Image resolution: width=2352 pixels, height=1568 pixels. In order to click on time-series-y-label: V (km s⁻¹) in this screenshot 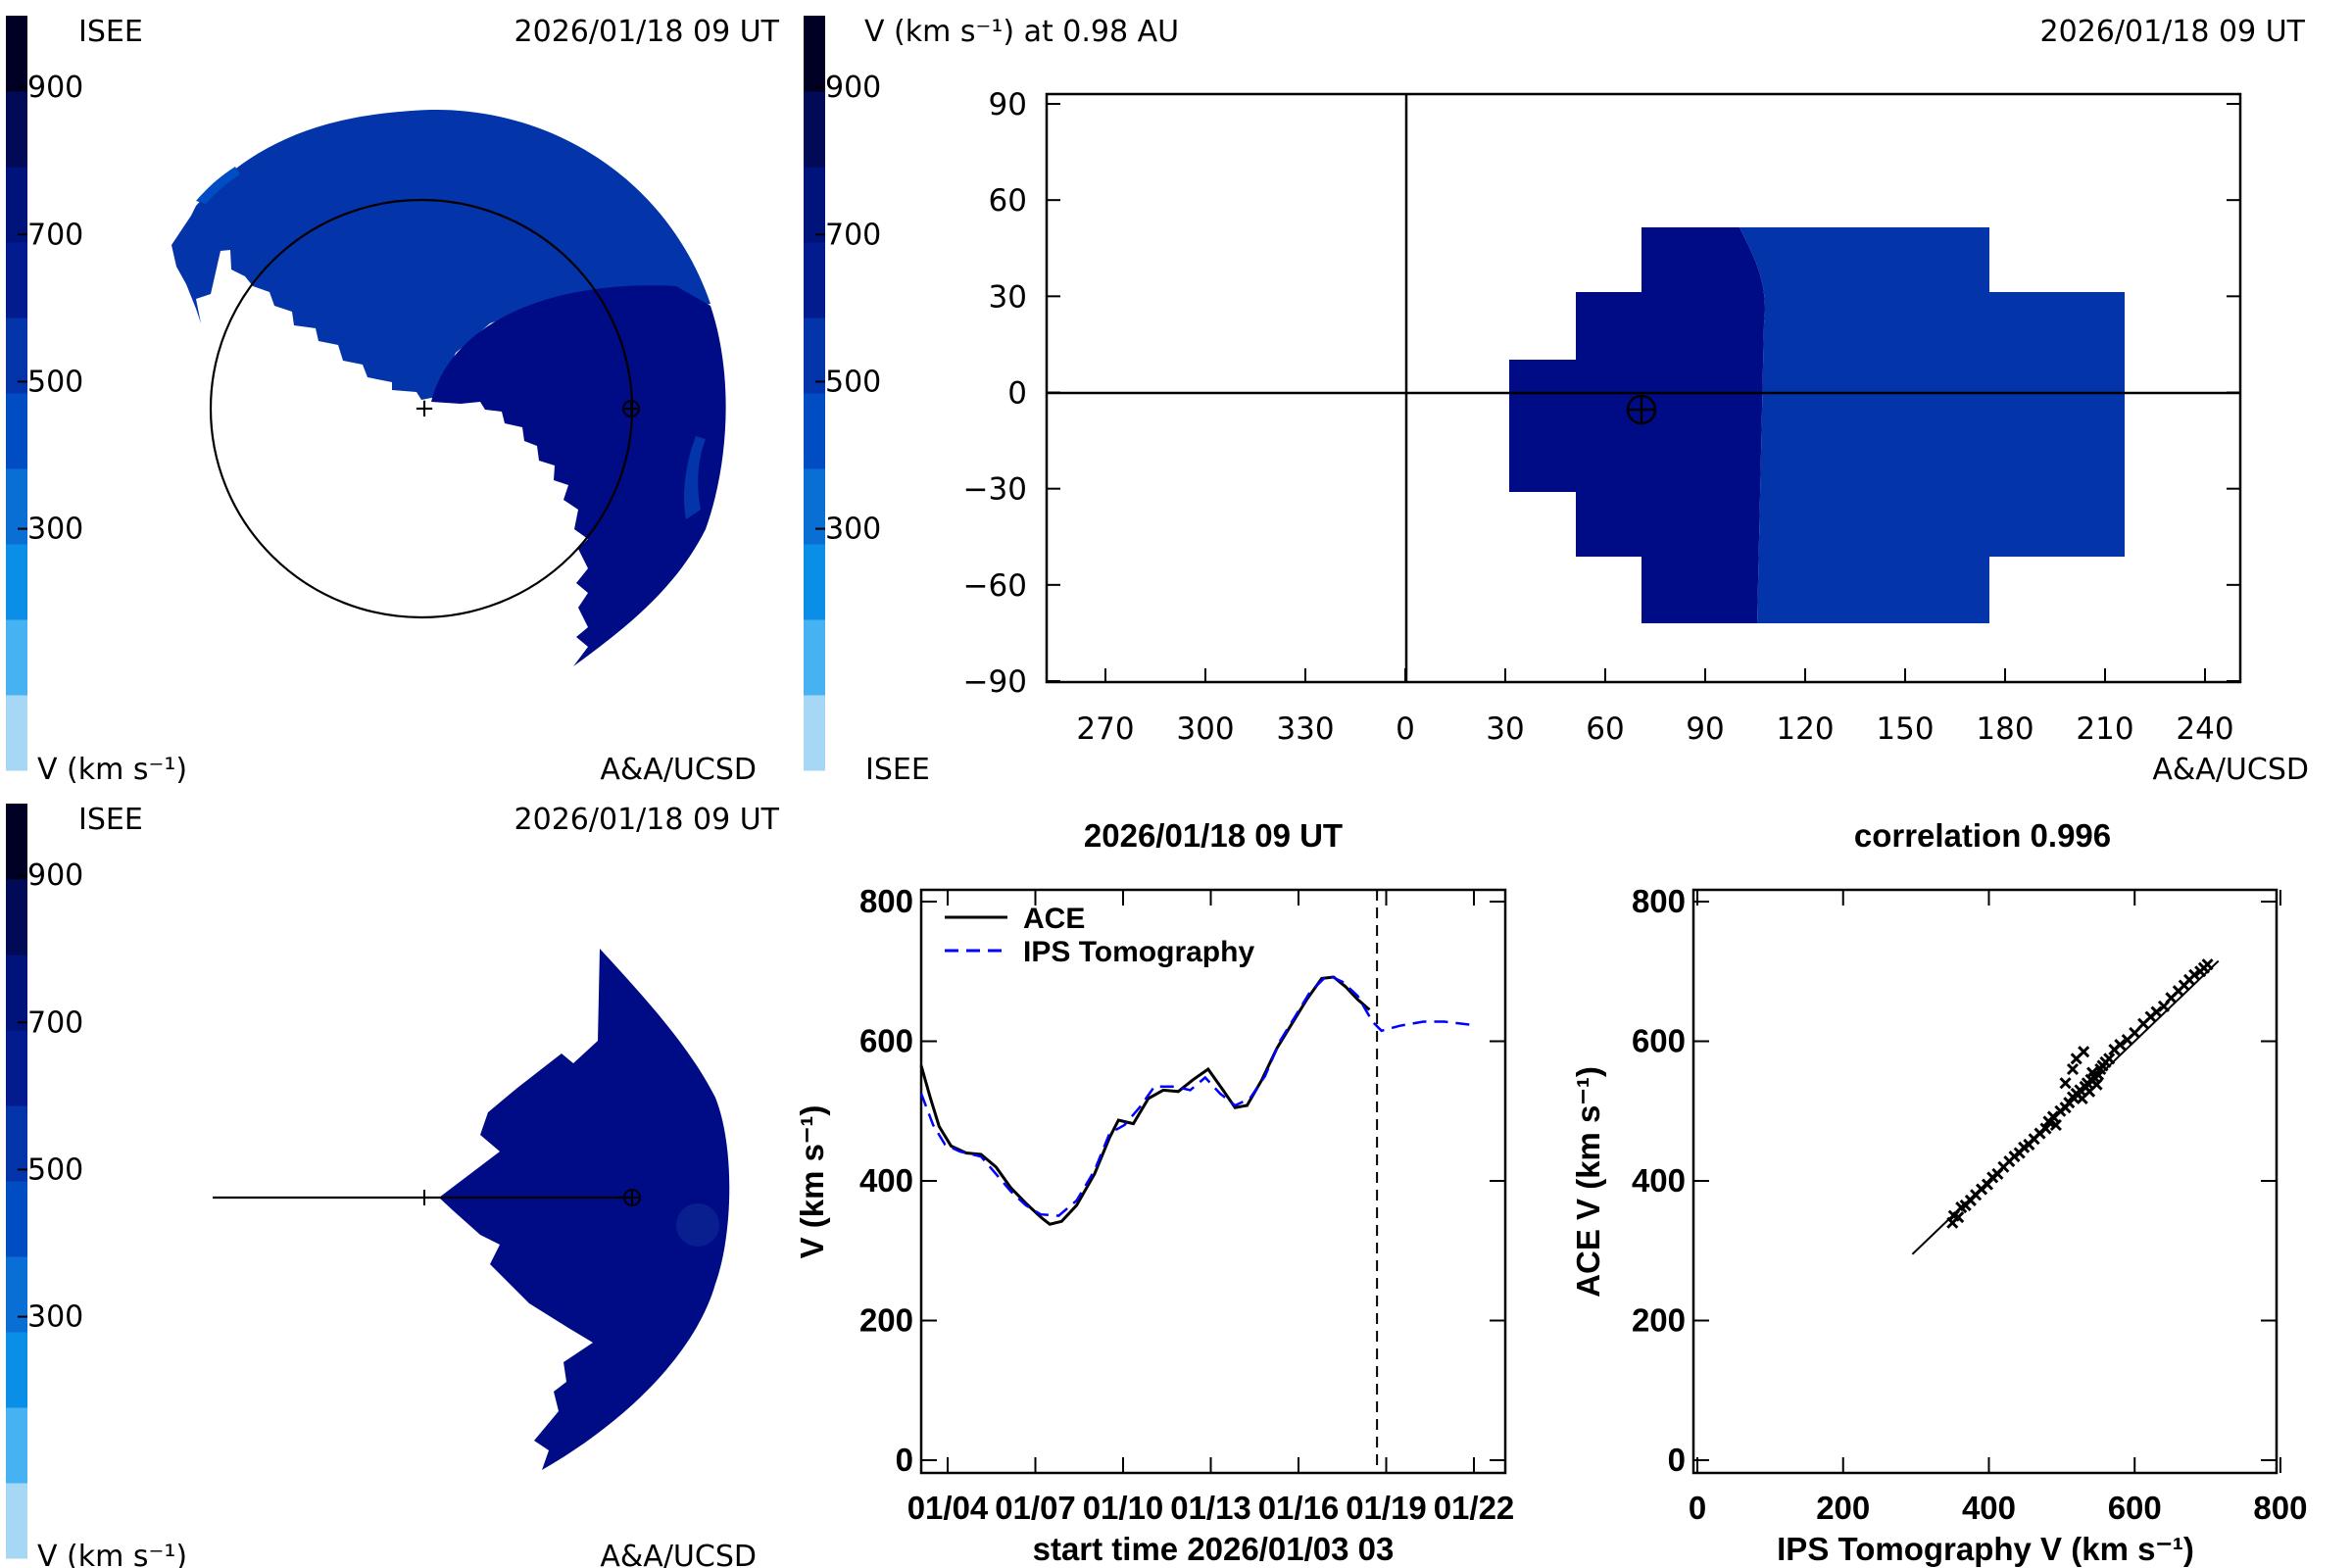, I will do `click(812, 1182)`.